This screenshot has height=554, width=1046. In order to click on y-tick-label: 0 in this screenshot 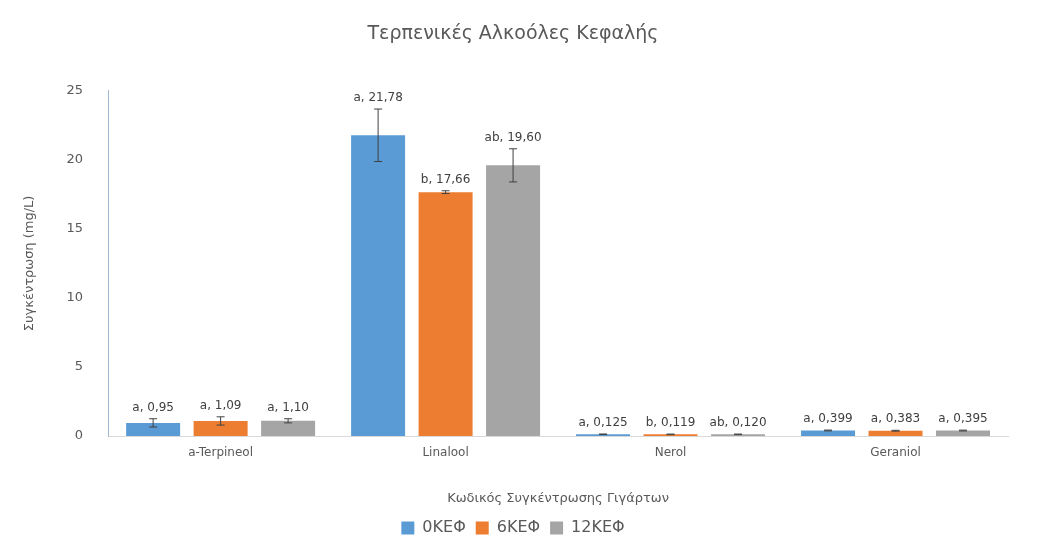, I will do `click(79, 435)`.